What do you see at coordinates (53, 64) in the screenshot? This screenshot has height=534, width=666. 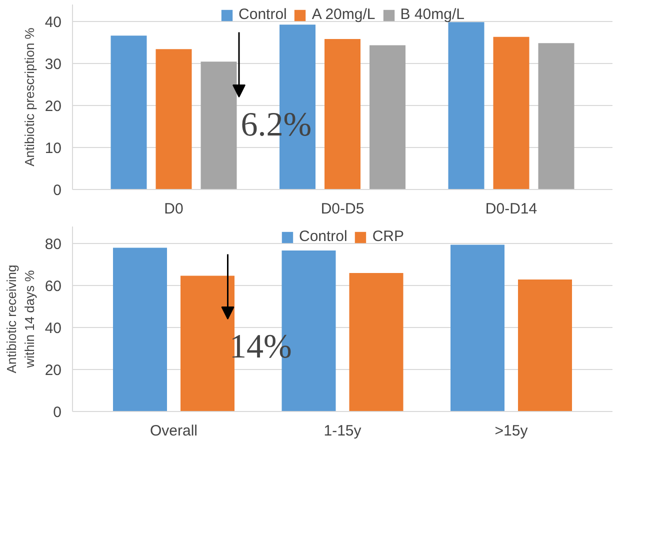 I see `y-tick-label: 30` at bounding box center [53, 64].